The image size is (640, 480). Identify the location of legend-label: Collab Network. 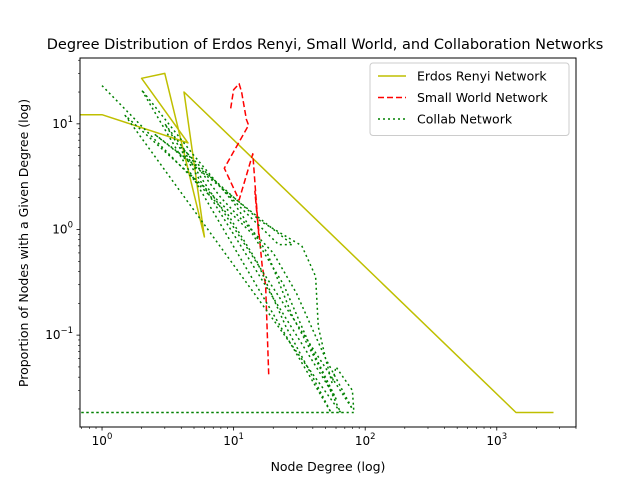
(465, 119).